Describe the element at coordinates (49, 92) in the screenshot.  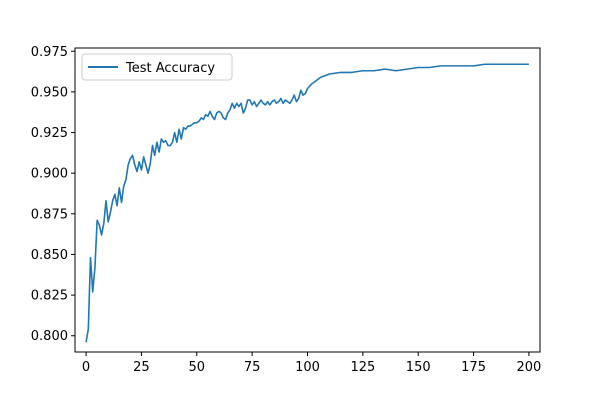
I see `y-tick-label: 0.950` at that location.